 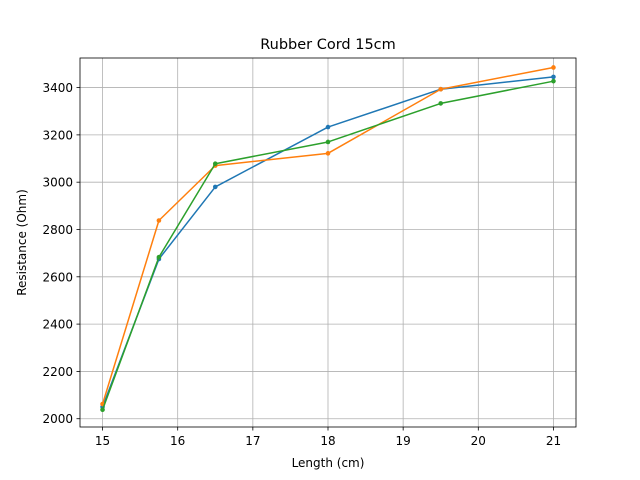 I want to click on x-tick-label: 18, so click(x=327, y=441).